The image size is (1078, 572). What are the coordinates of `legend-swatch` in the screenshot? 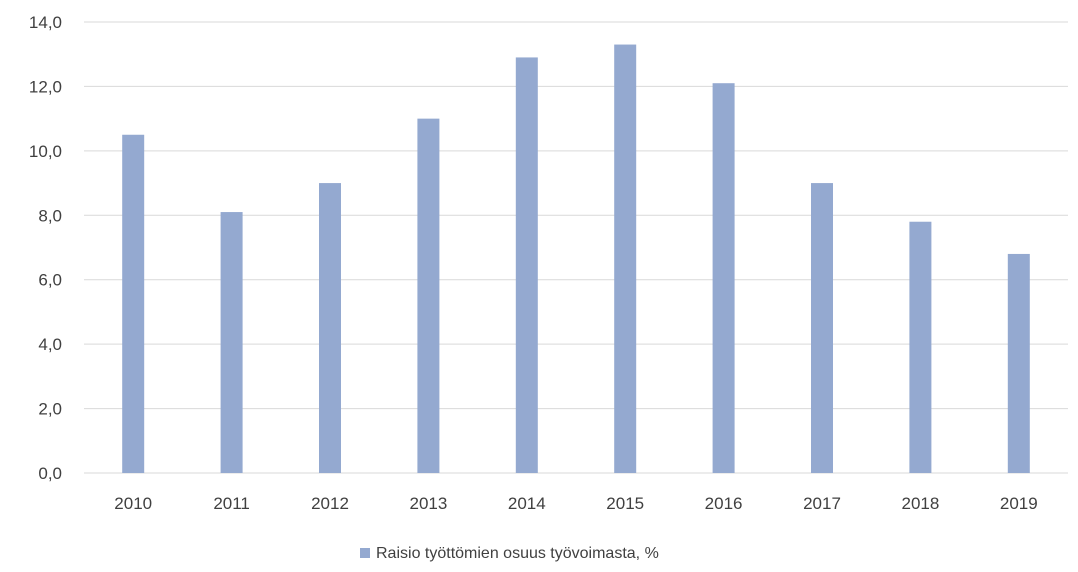 It's located at (365, 553).